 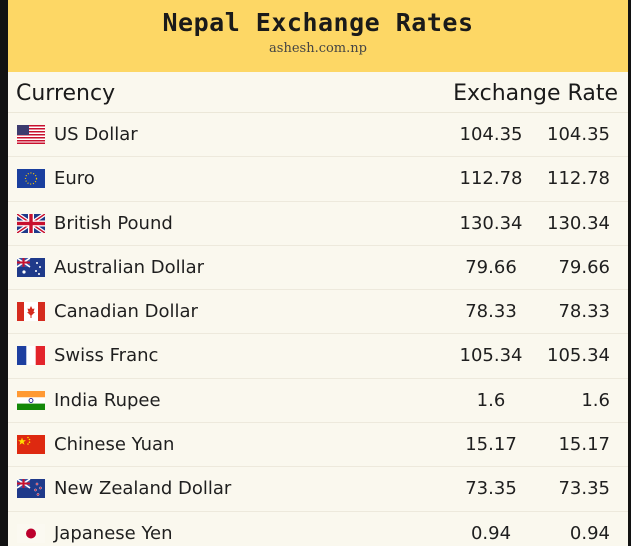 I want to click on sell-rate: 1.6, so click(x=595, y=400).